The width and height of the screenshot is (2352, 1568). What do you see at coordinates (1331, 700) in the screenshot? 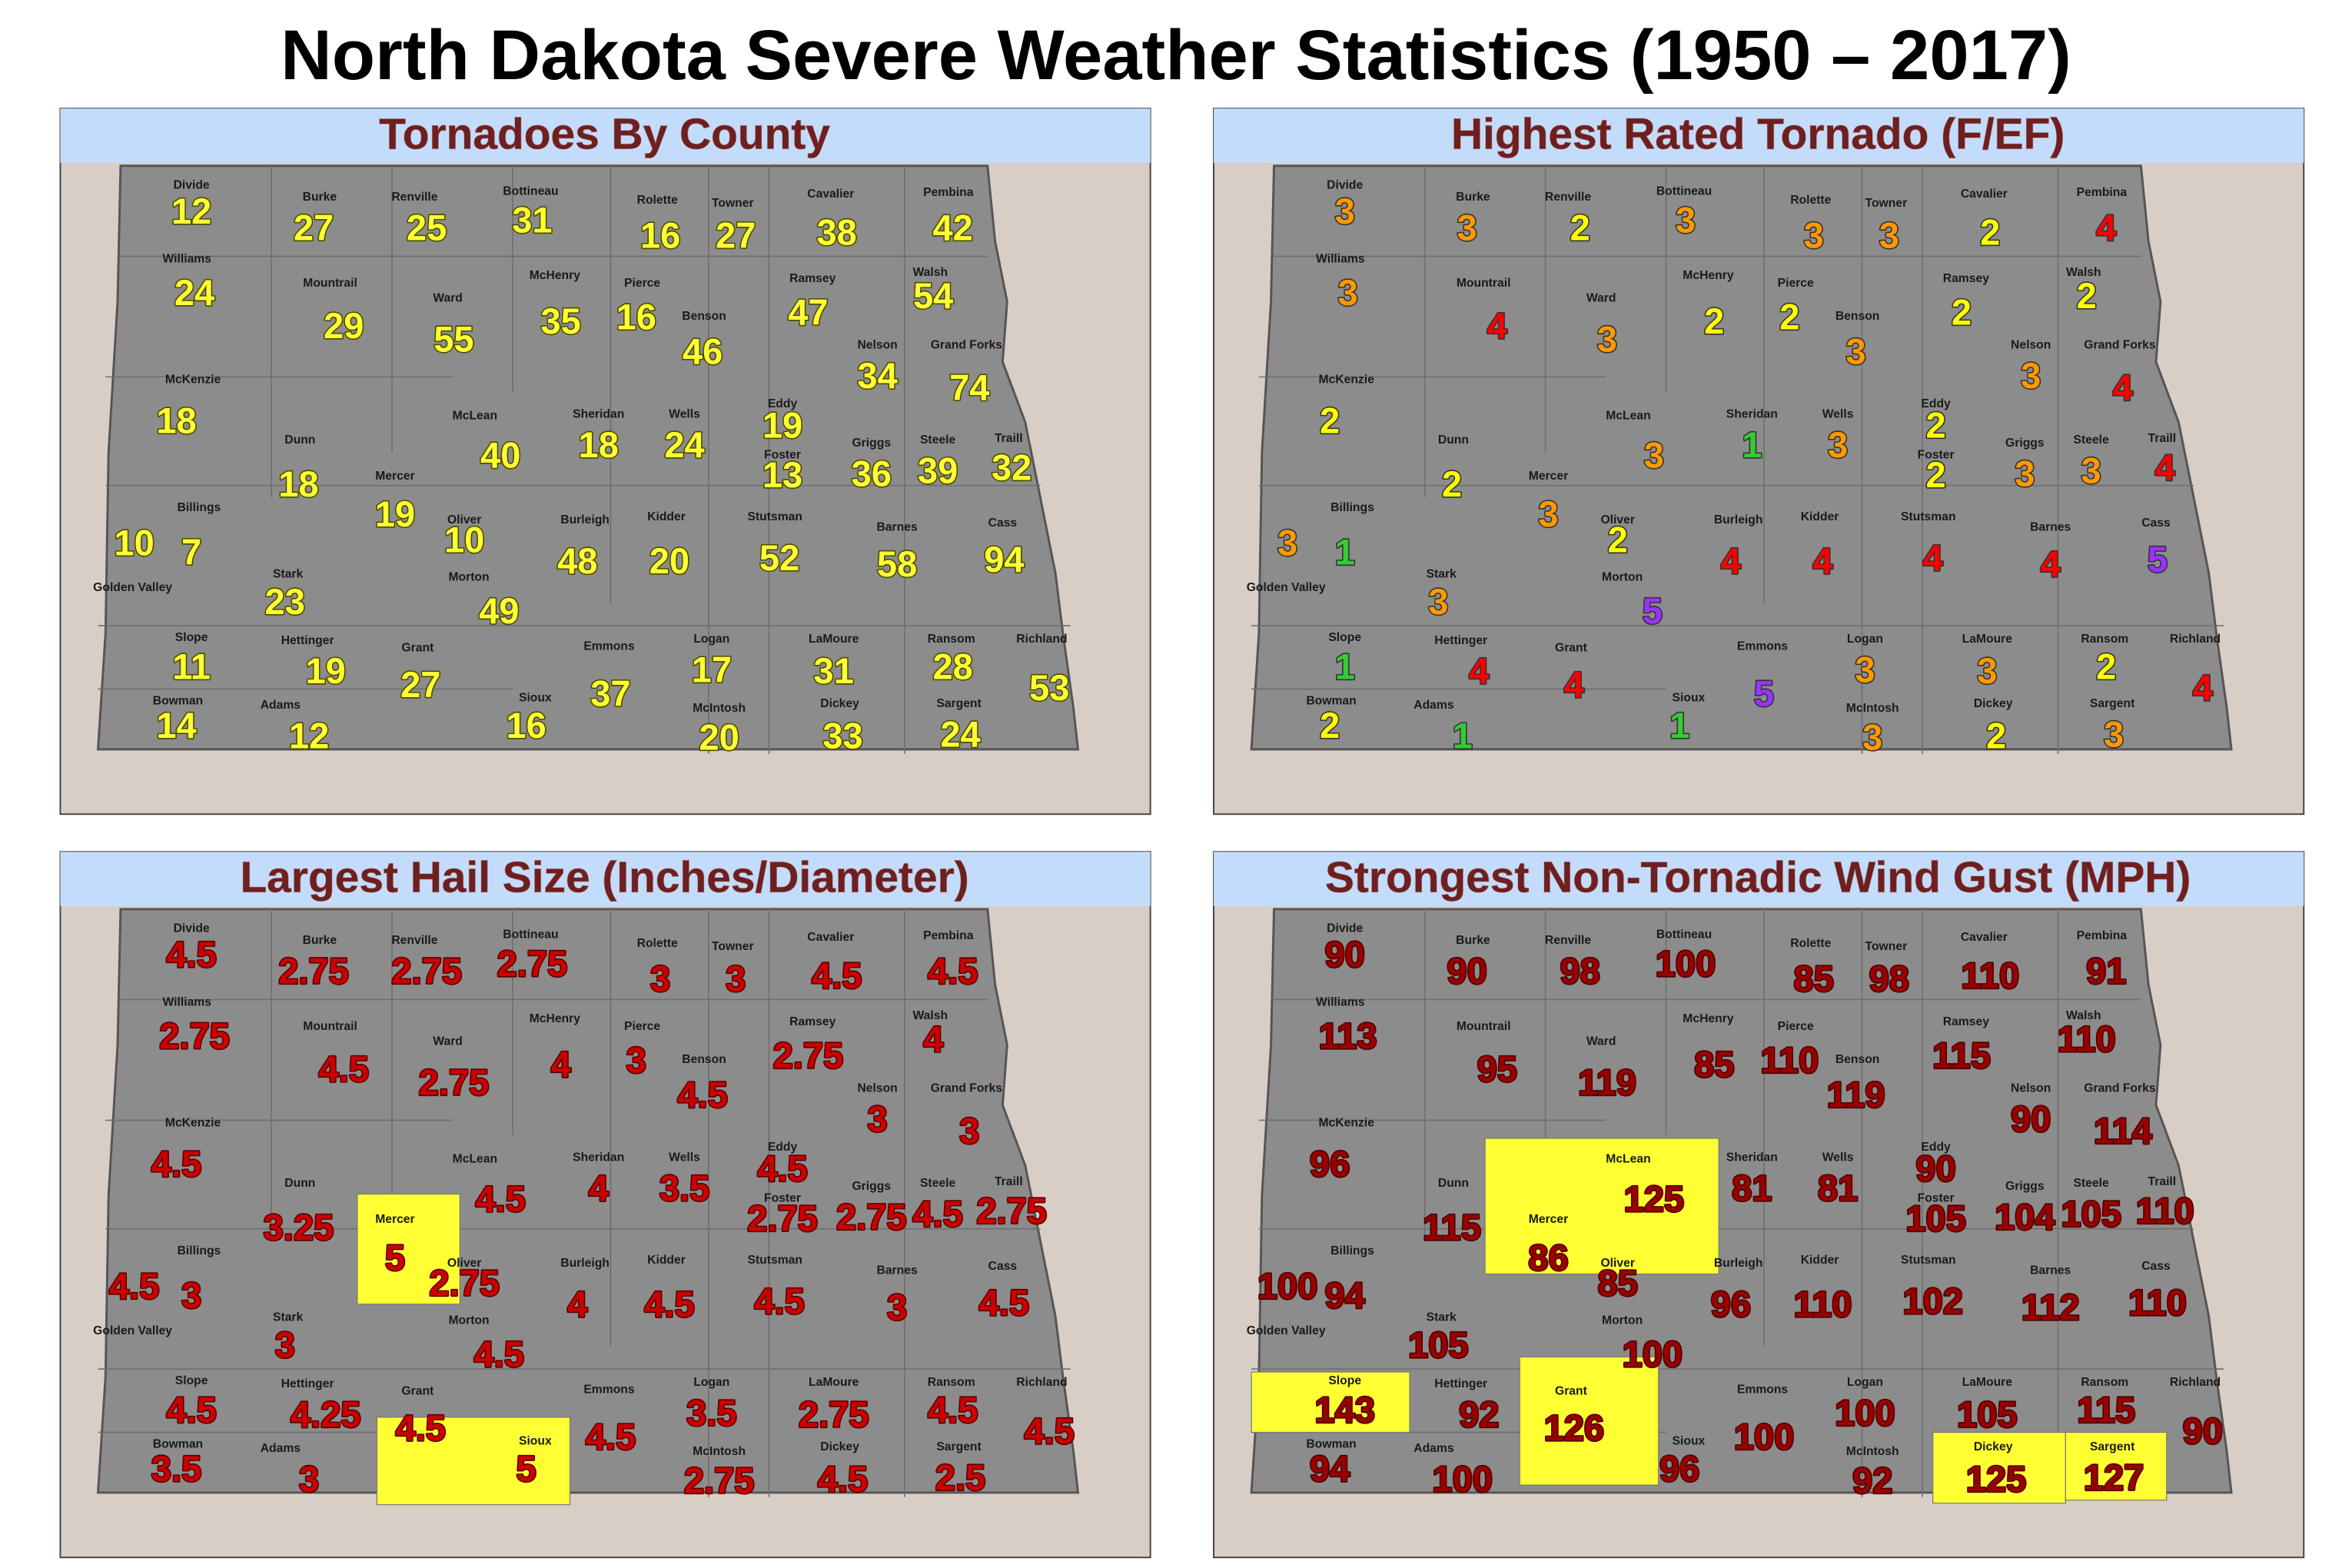
I see `county-name: Bowman` at bounding box center [1331, 700].